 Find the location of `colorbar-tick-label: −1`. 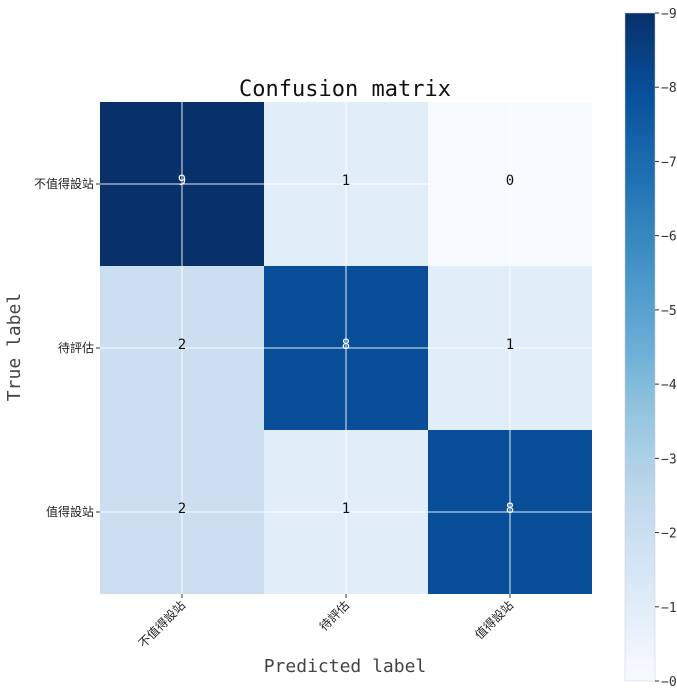

colorbar-tick-label: −1 is located at coordinates (669, 608).